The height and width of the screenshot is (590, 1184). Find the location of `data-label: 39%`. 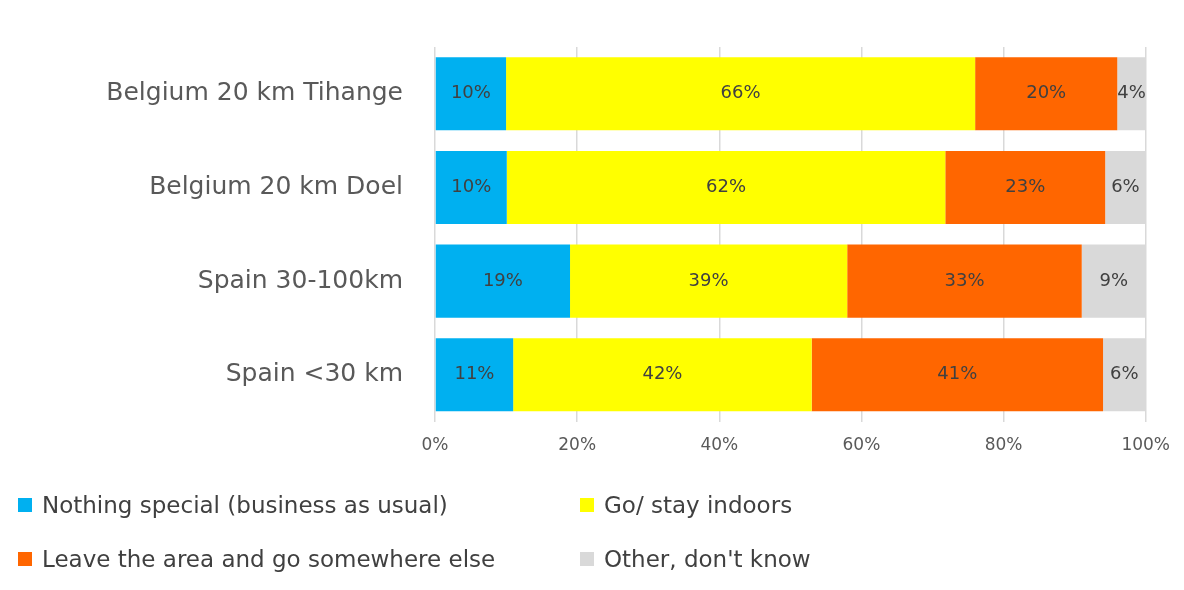

data-label: 39% is located at coordinates (708, 279).